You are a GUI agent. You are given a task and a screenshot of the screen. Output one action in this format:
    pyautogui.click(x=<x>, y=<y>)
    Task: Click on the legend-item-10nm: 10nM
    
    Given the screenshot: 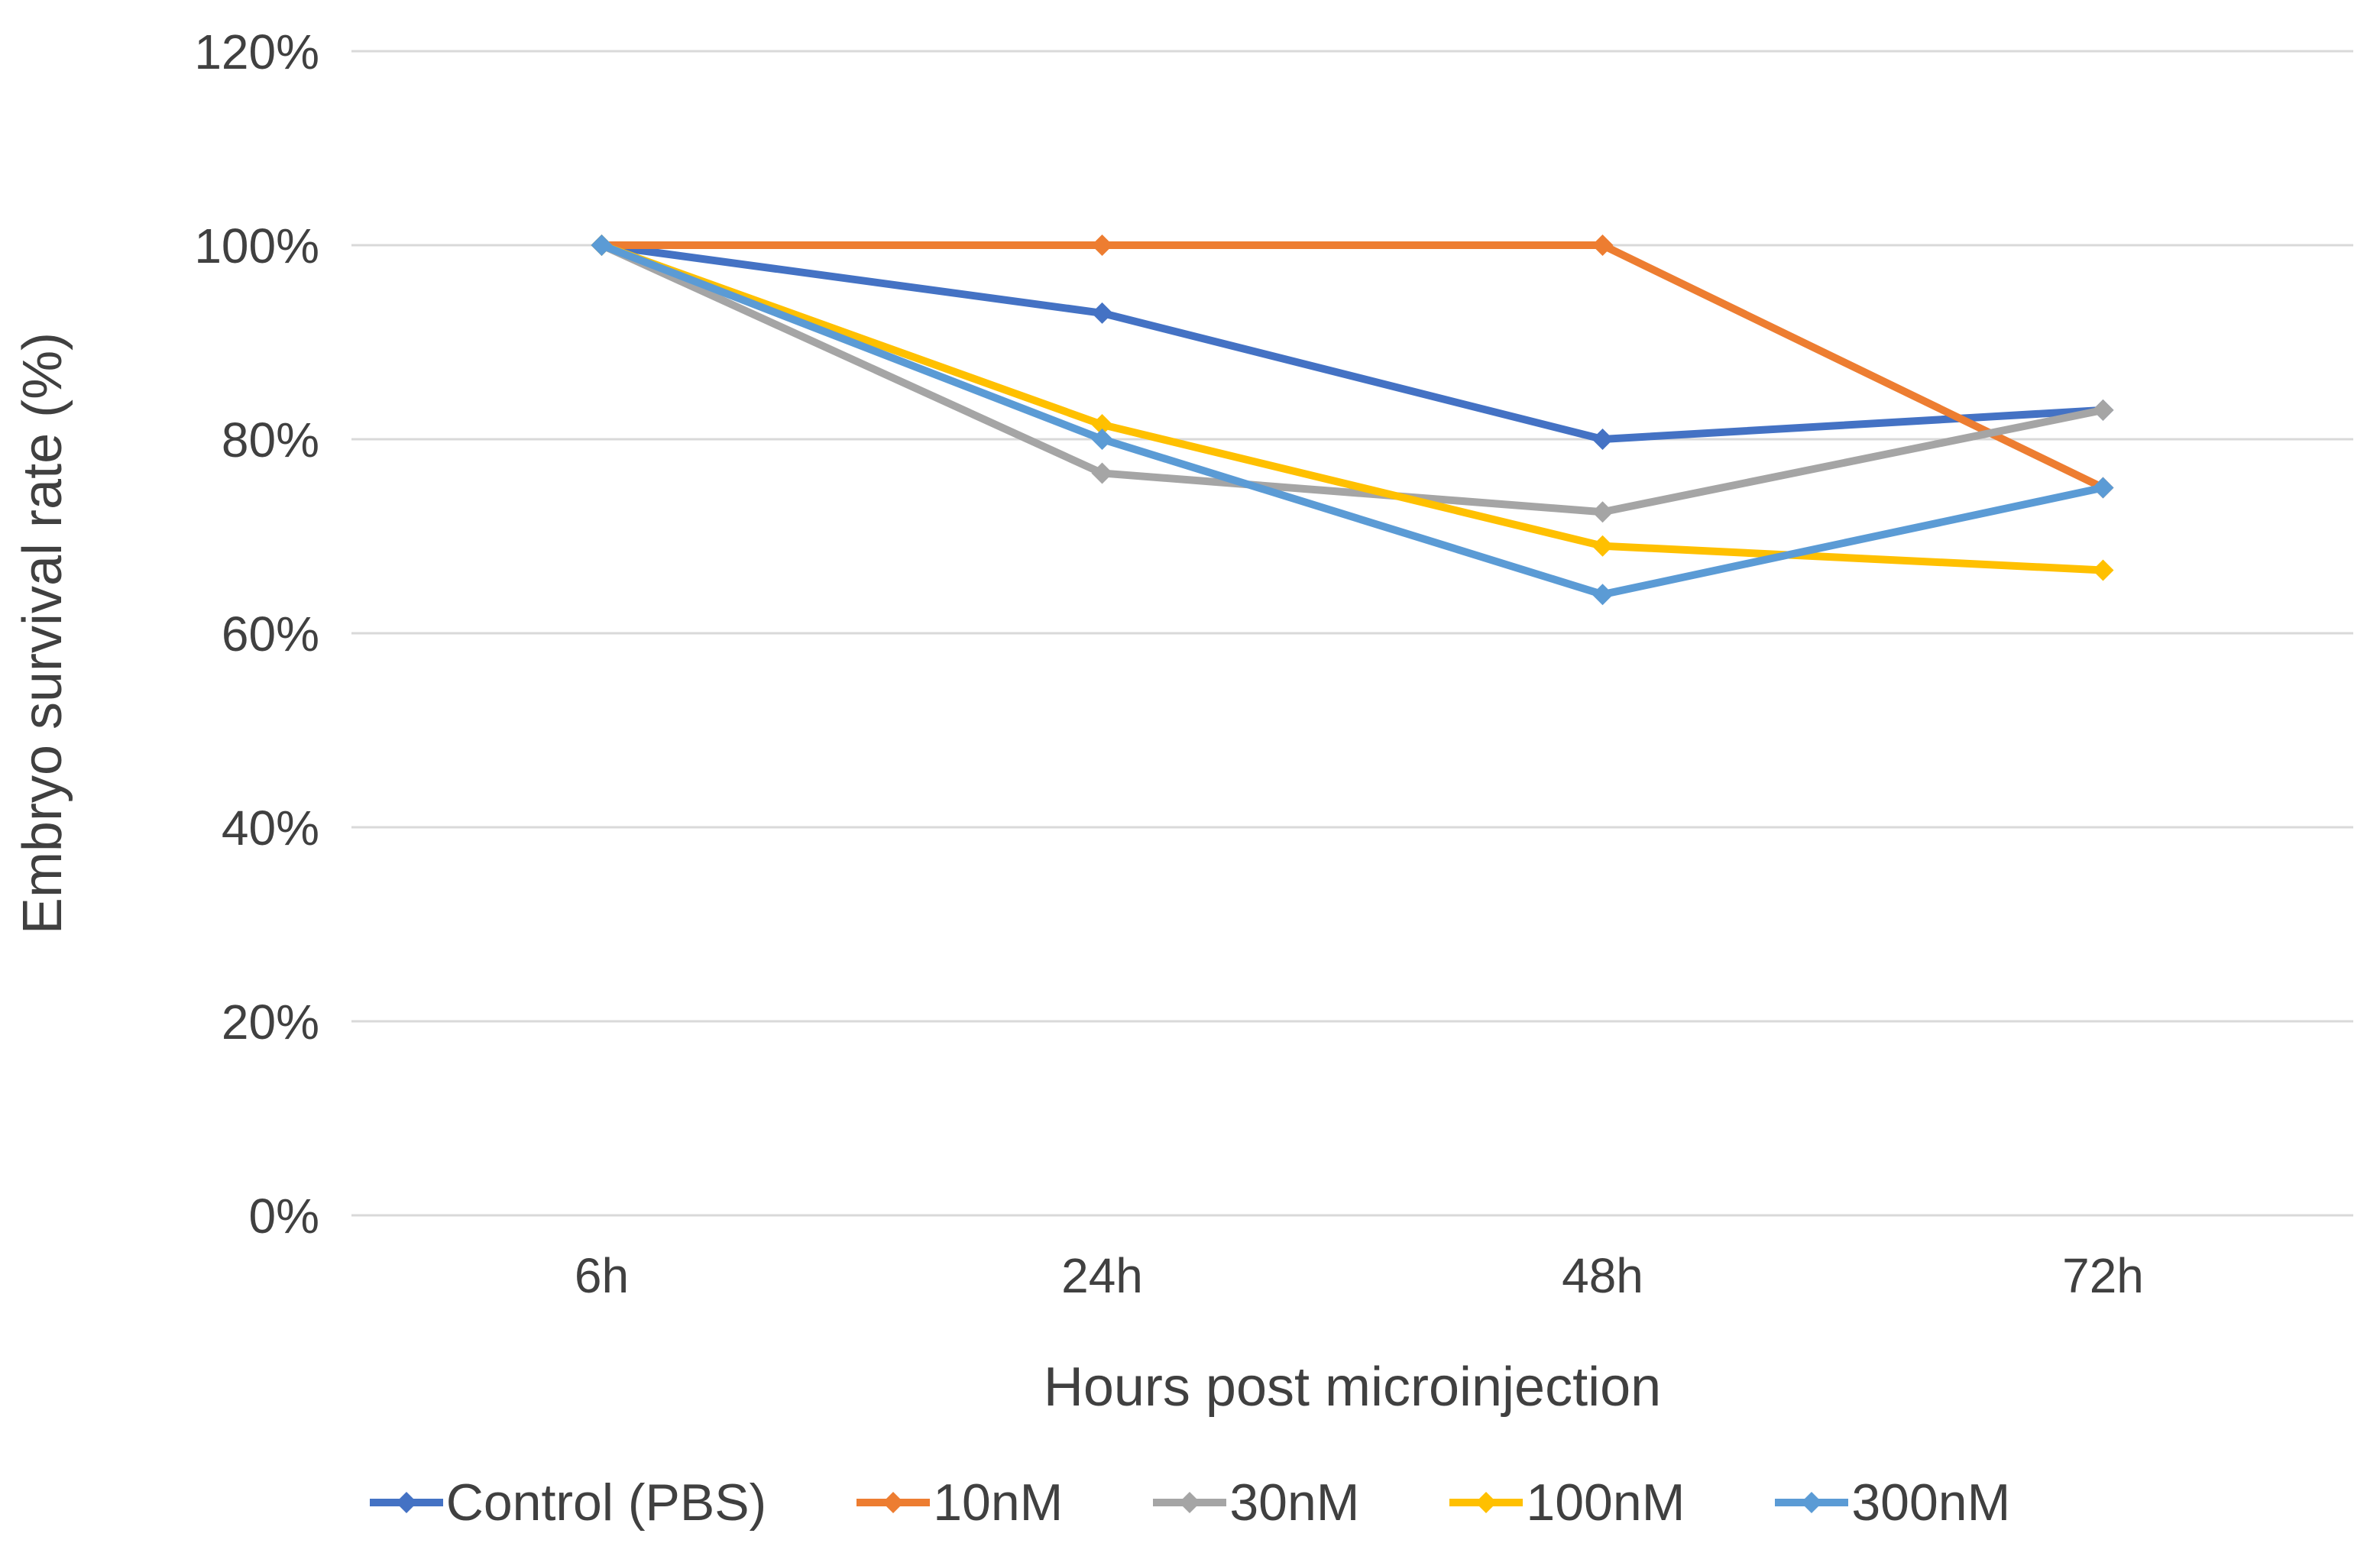 What is the action you would take?
    pyautogui.click(x=959, y=1502)
    